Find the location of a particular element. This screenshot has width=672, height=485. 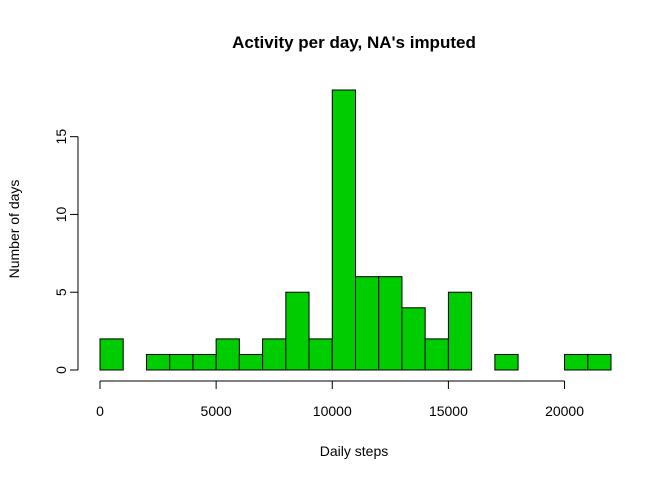

x-tick-label: 15000 is located at coordinates (448, 411).